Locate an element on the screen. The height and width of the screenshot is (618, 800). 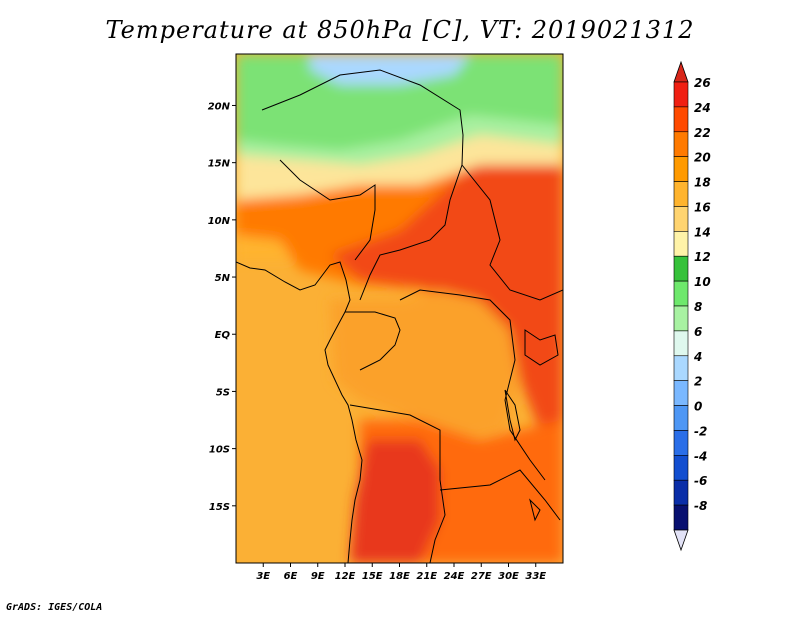
colorbar-bottom-arrow is located at coordinates (681, 540).